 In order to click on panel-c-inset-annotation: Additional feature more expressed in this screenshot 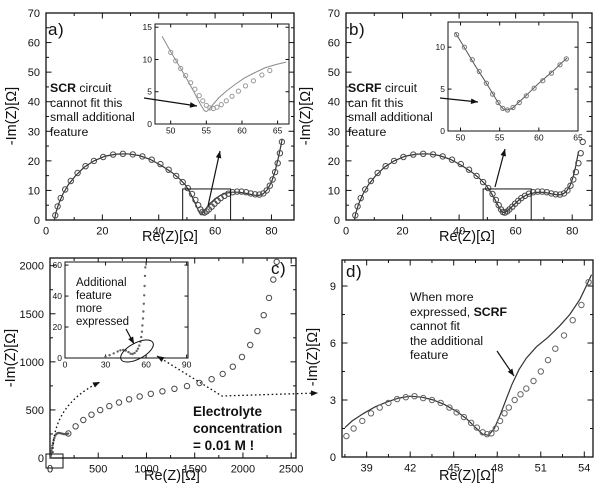, I will do `click(111, 303)`.